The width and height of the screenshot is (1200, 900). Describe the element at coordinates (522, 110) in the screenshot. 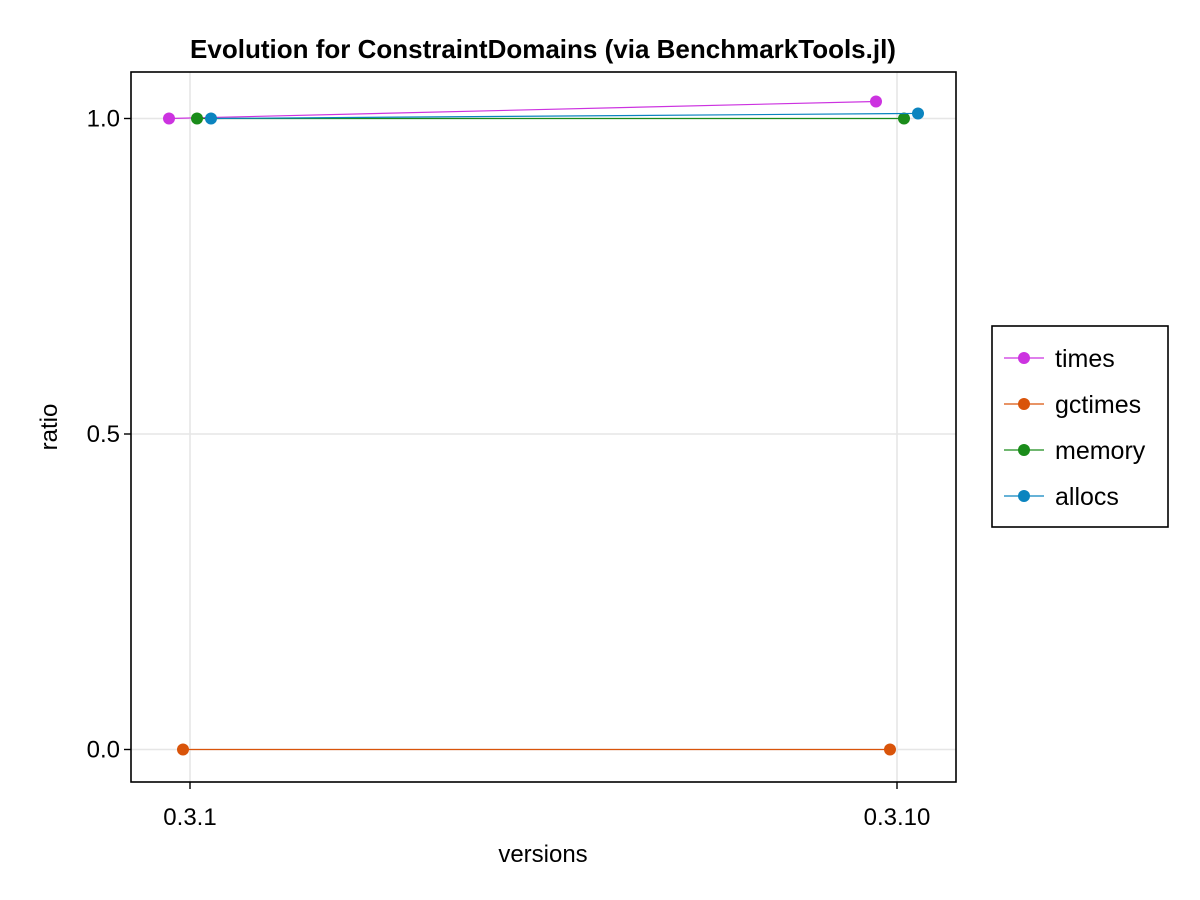

I see `series-line-times` at that location.